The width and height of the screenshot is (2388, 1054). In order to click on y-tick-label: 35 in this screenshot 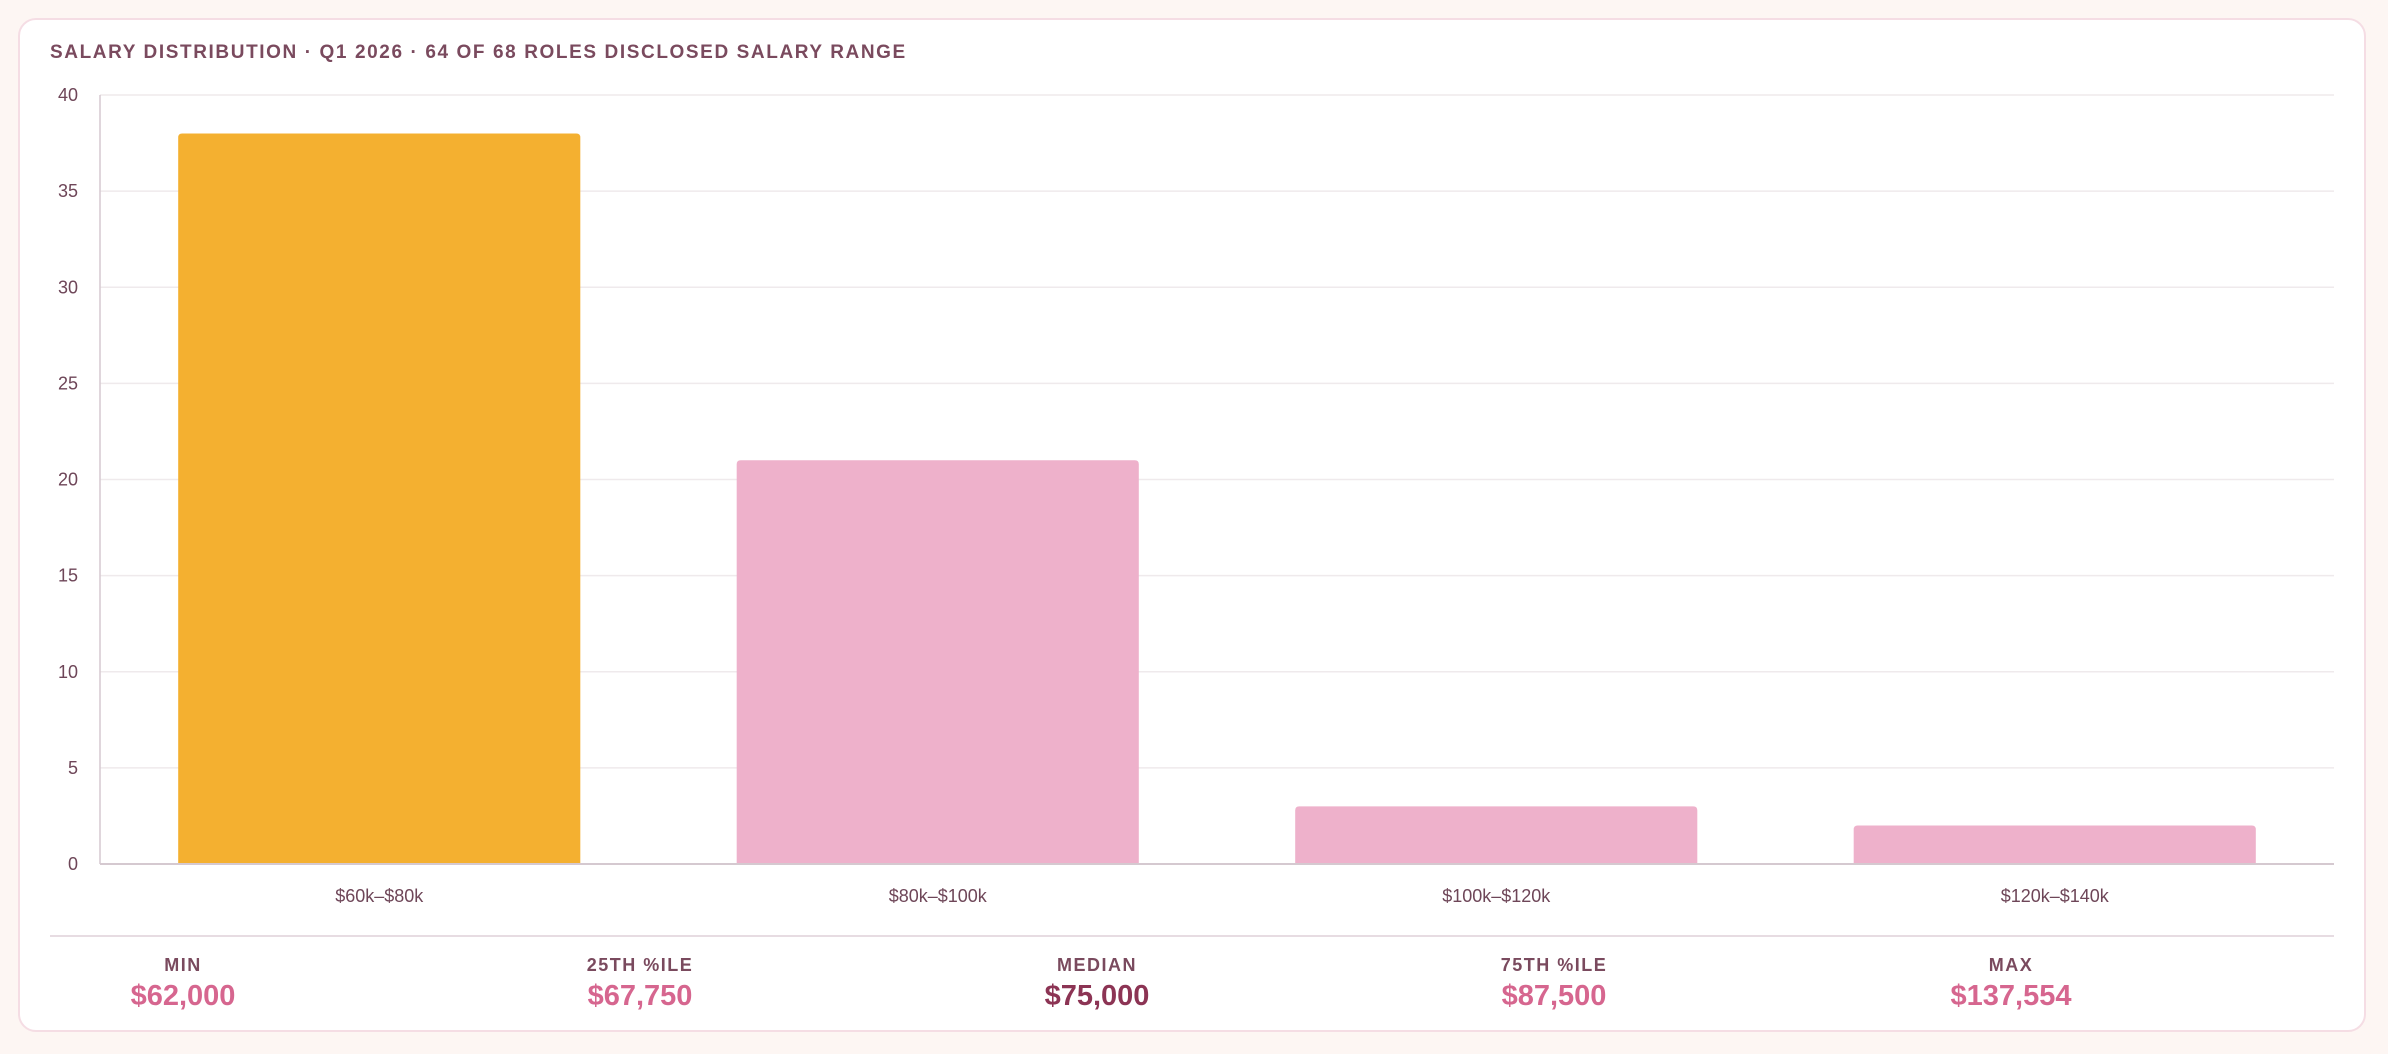, I will do `click(68, 191)`.